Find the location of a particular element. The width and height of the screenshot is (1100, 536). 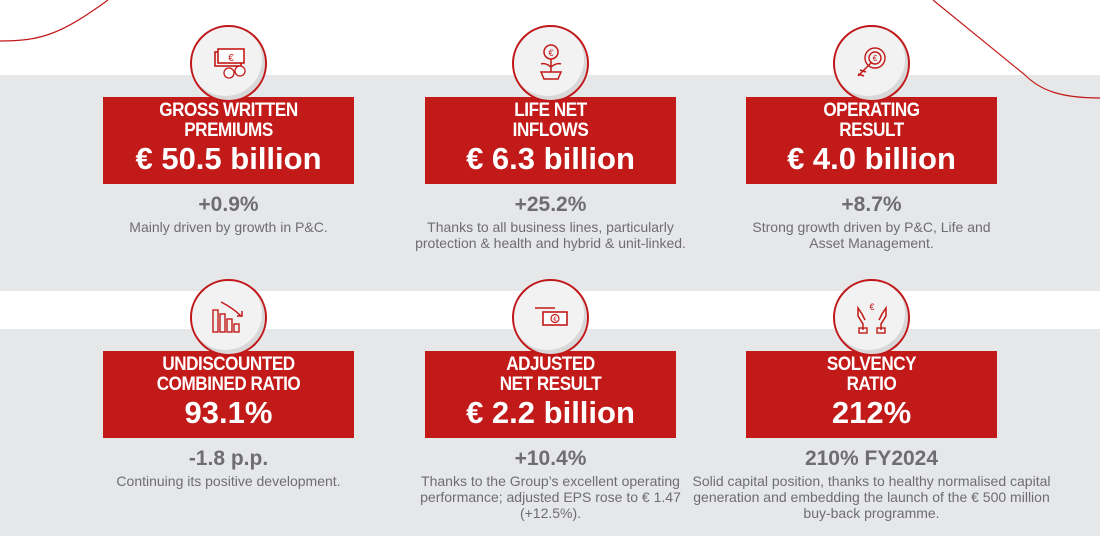

kpi-change: -1.8 p.p. is located at coordinates (228, 458).